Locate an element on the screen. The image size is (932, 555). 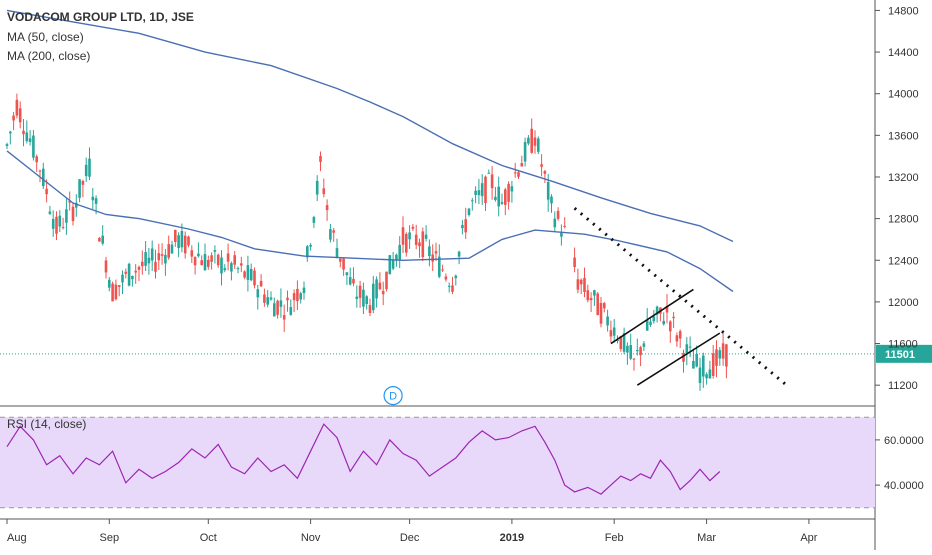
channel-upper-line is located at coordinates (652, 316).